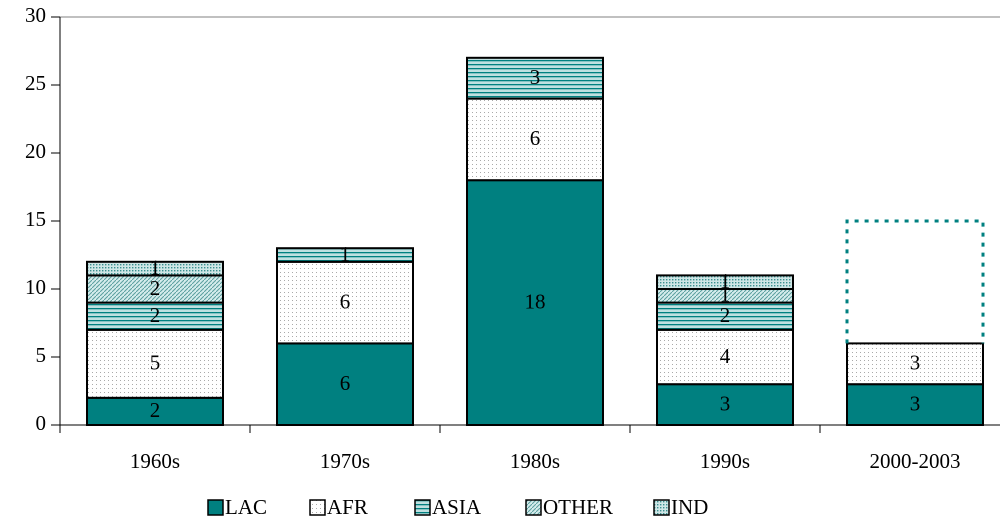 This screenshot has height=524, width=1000. I want to click on legend-label: AFR, so click(347, 507).